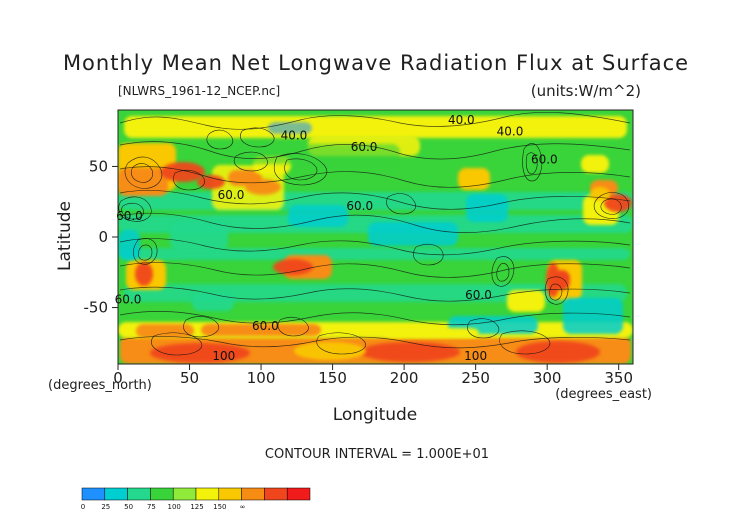 The height and width of the screenshot is (532, 752). What do you see at coordinates (128, 507) in the screenshot?
I see `legend-tick-label-3: 50` at bounding box center [128, 507].